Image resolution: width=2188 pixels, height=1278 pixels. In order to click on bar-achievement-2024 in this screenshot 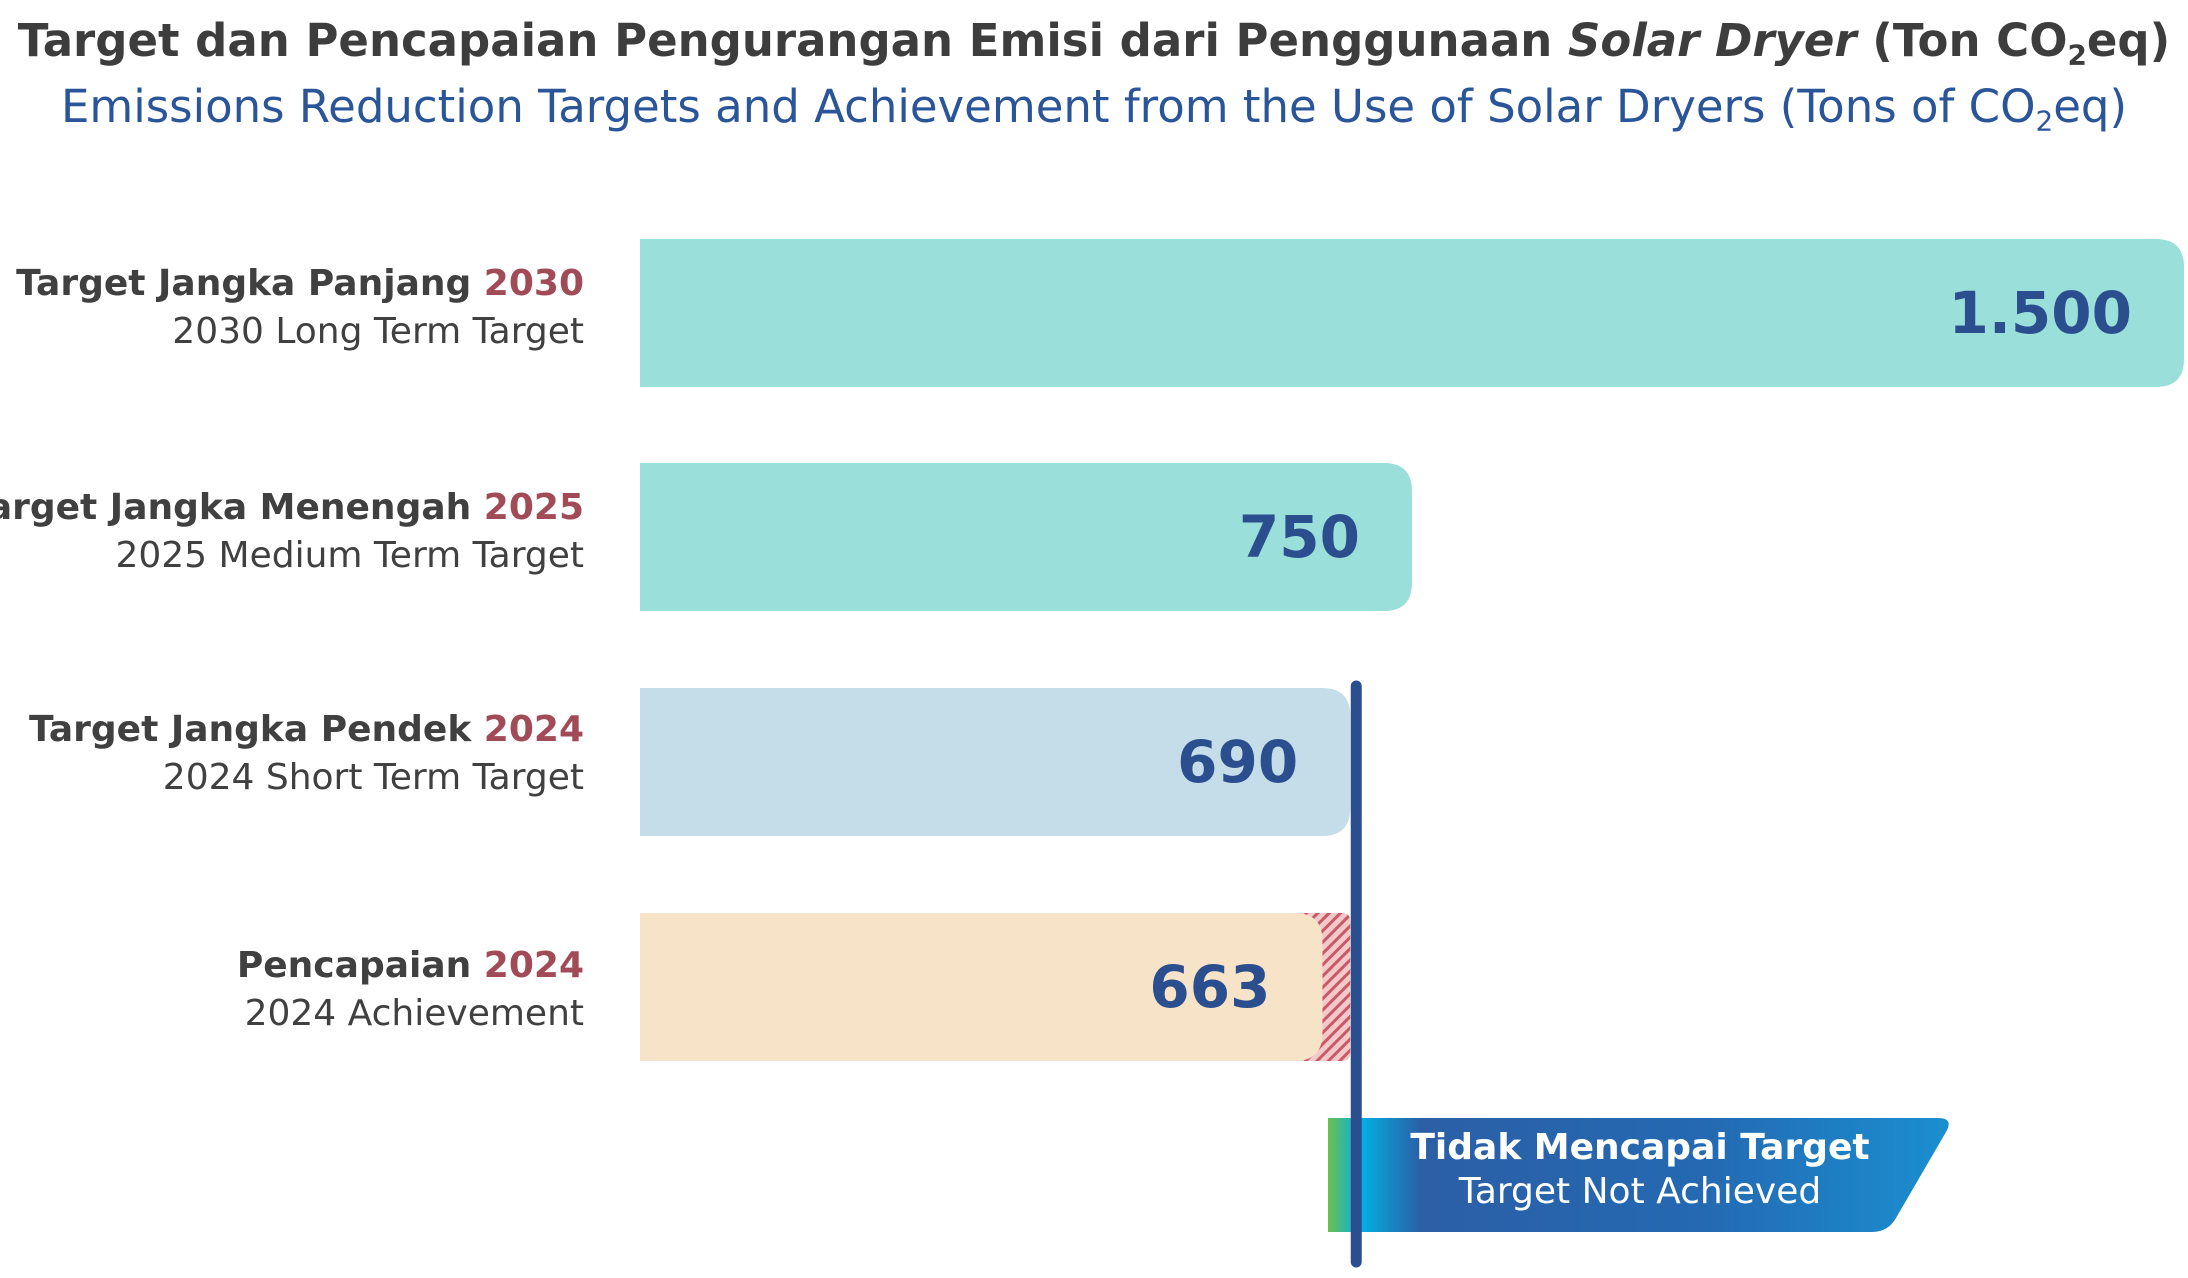, I will do `click(981, 987)`.